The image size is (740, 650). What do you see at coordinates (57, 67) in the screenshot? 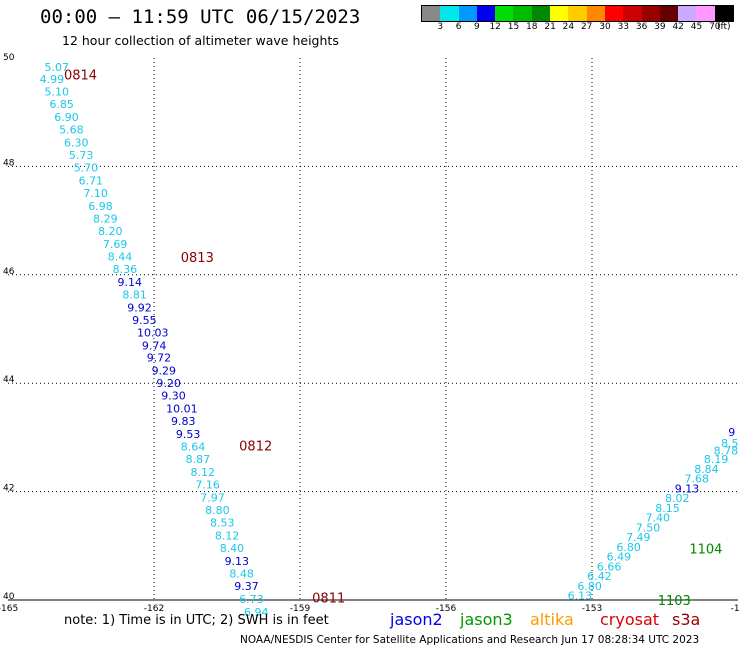
I see `wave-height-value: 5.07` at bounding box center [57, 67].